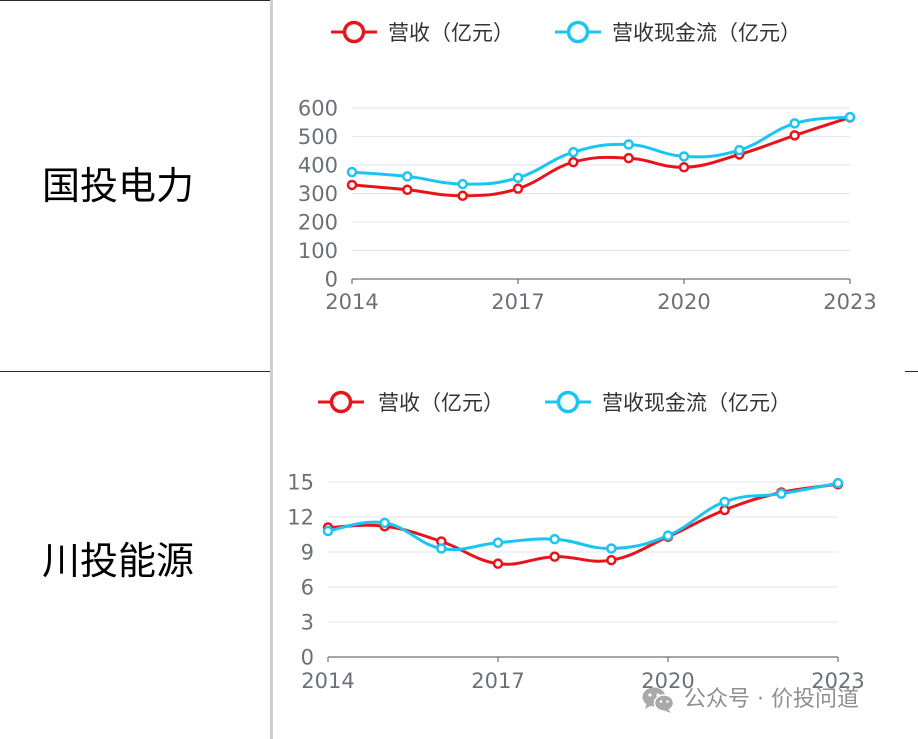 This screenshot has height=739, width=918. What do you see at coordinates (300, 518) in the screenshot?
I see `y-tick-label: 12` at bounding box center [300, 518].